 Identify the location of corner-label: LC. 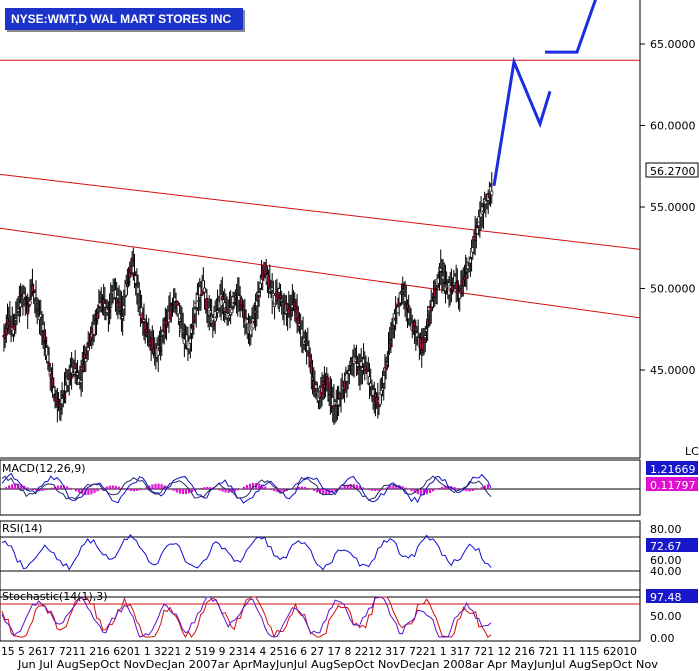
(692, 451).